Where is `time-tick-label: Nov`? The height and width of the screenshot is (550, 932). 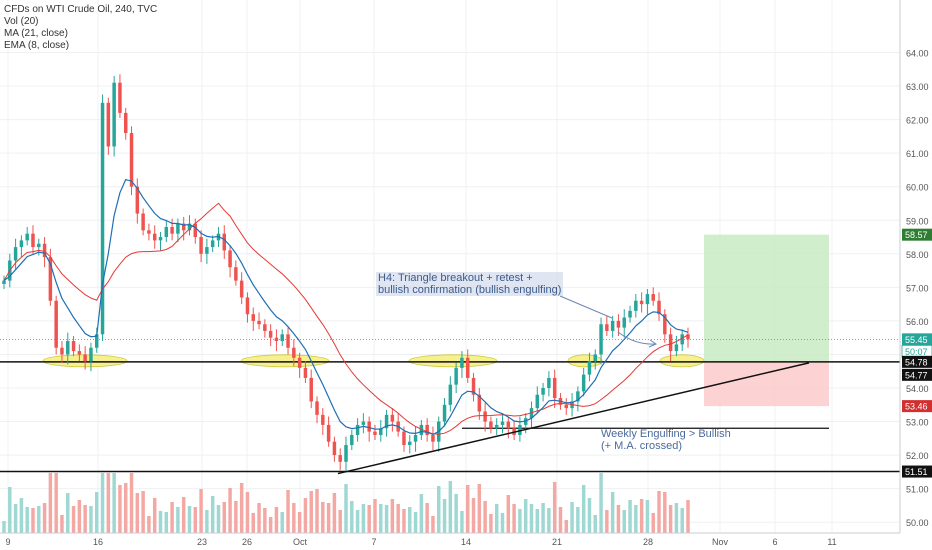 time-tick-label: Nov is located at coordinates (720, 542).